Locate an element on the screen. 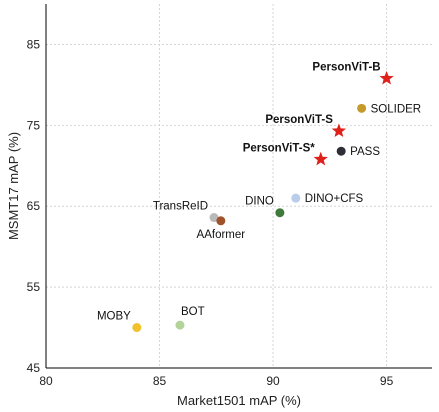 The height and width of the screenshot is (412, 439). x-tick-label: 80 is located at coordinates (46, 381).